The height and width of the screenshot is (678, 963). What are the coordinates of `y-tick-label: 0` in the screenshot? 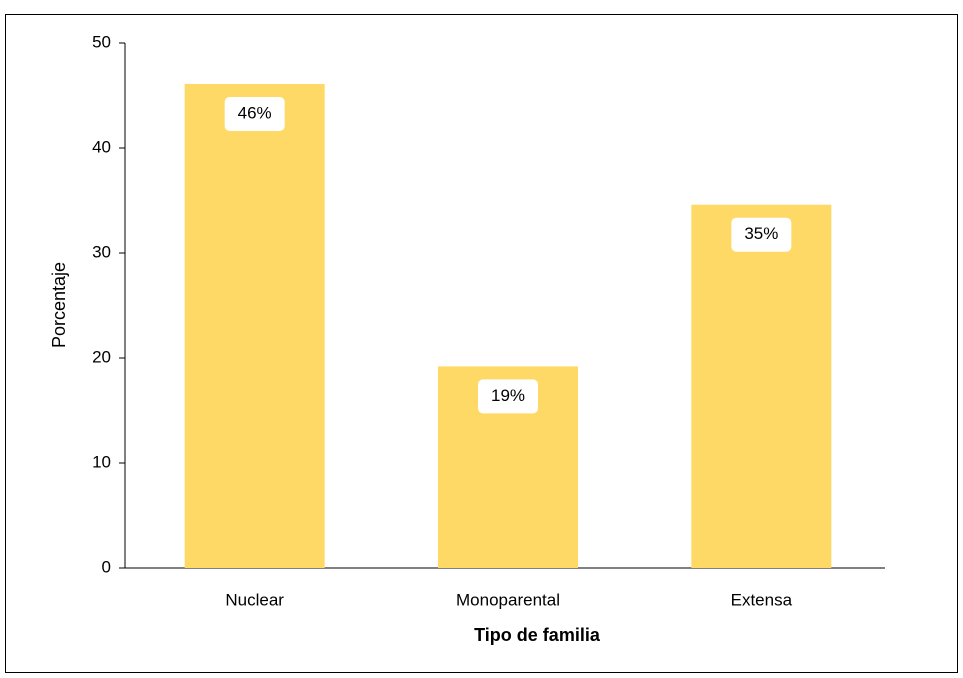 It's located at (106, 566).